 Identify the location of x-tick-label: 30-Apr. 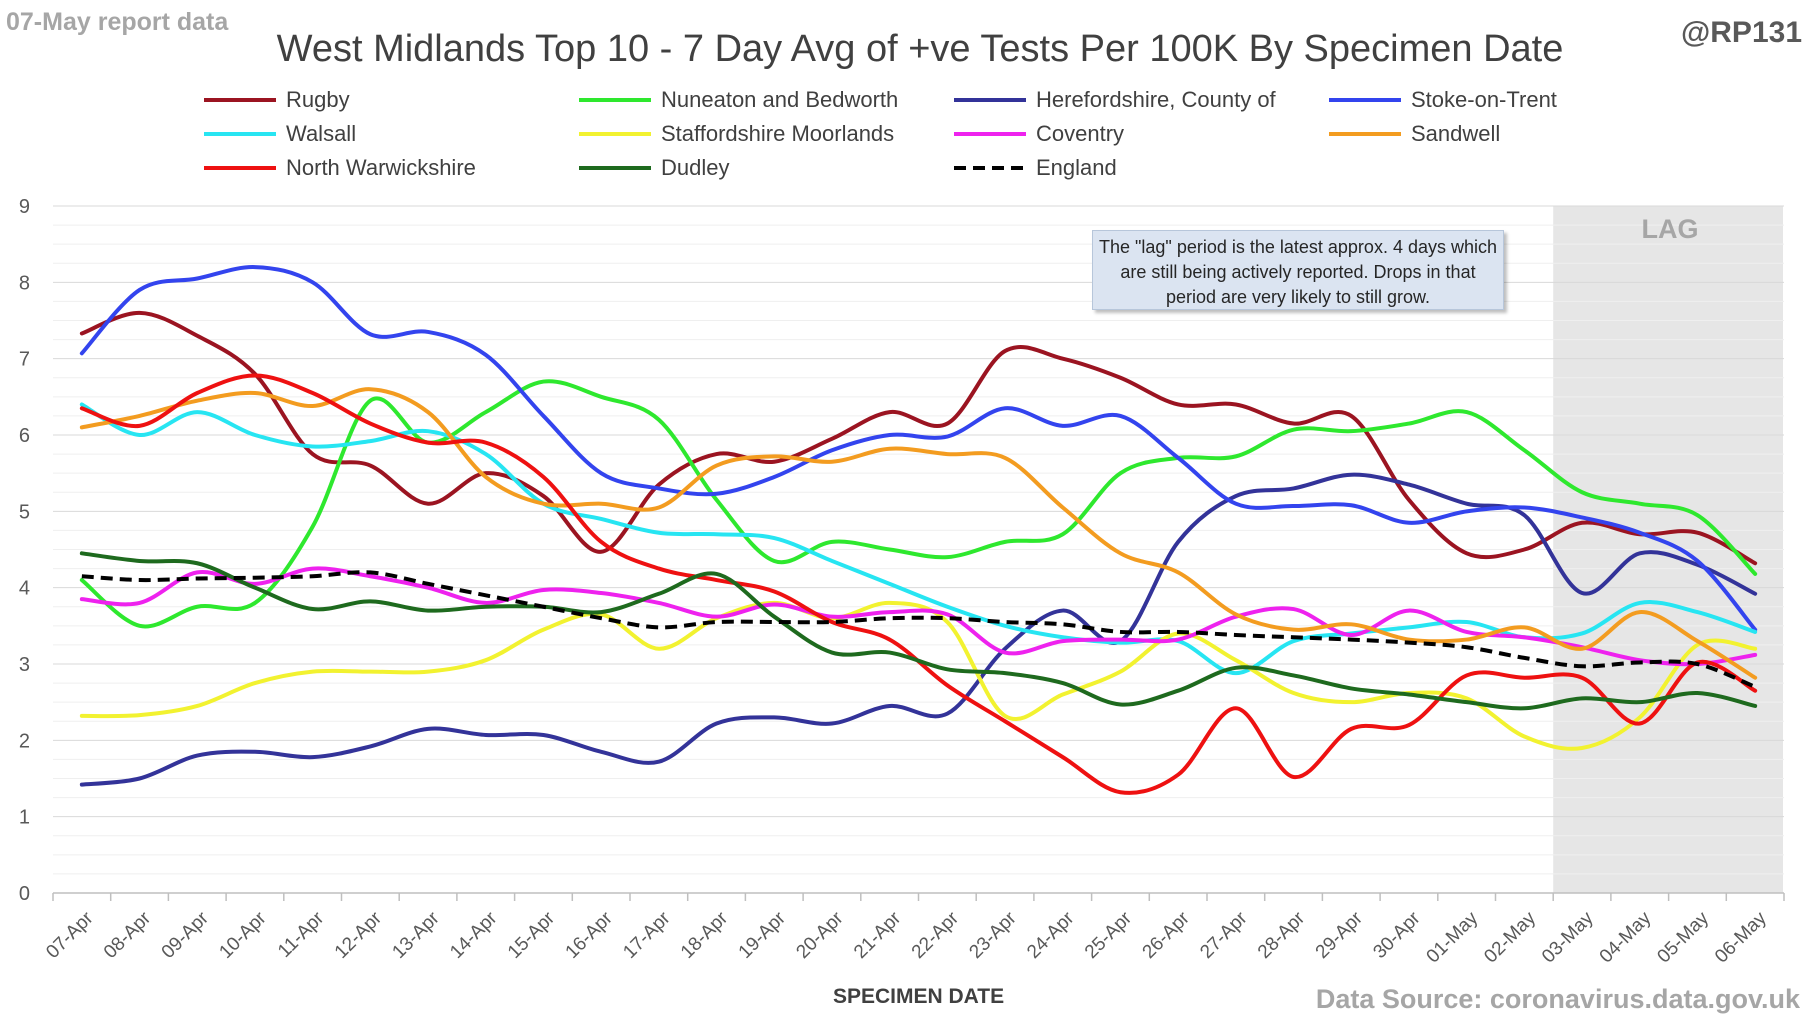
(1397, 935).